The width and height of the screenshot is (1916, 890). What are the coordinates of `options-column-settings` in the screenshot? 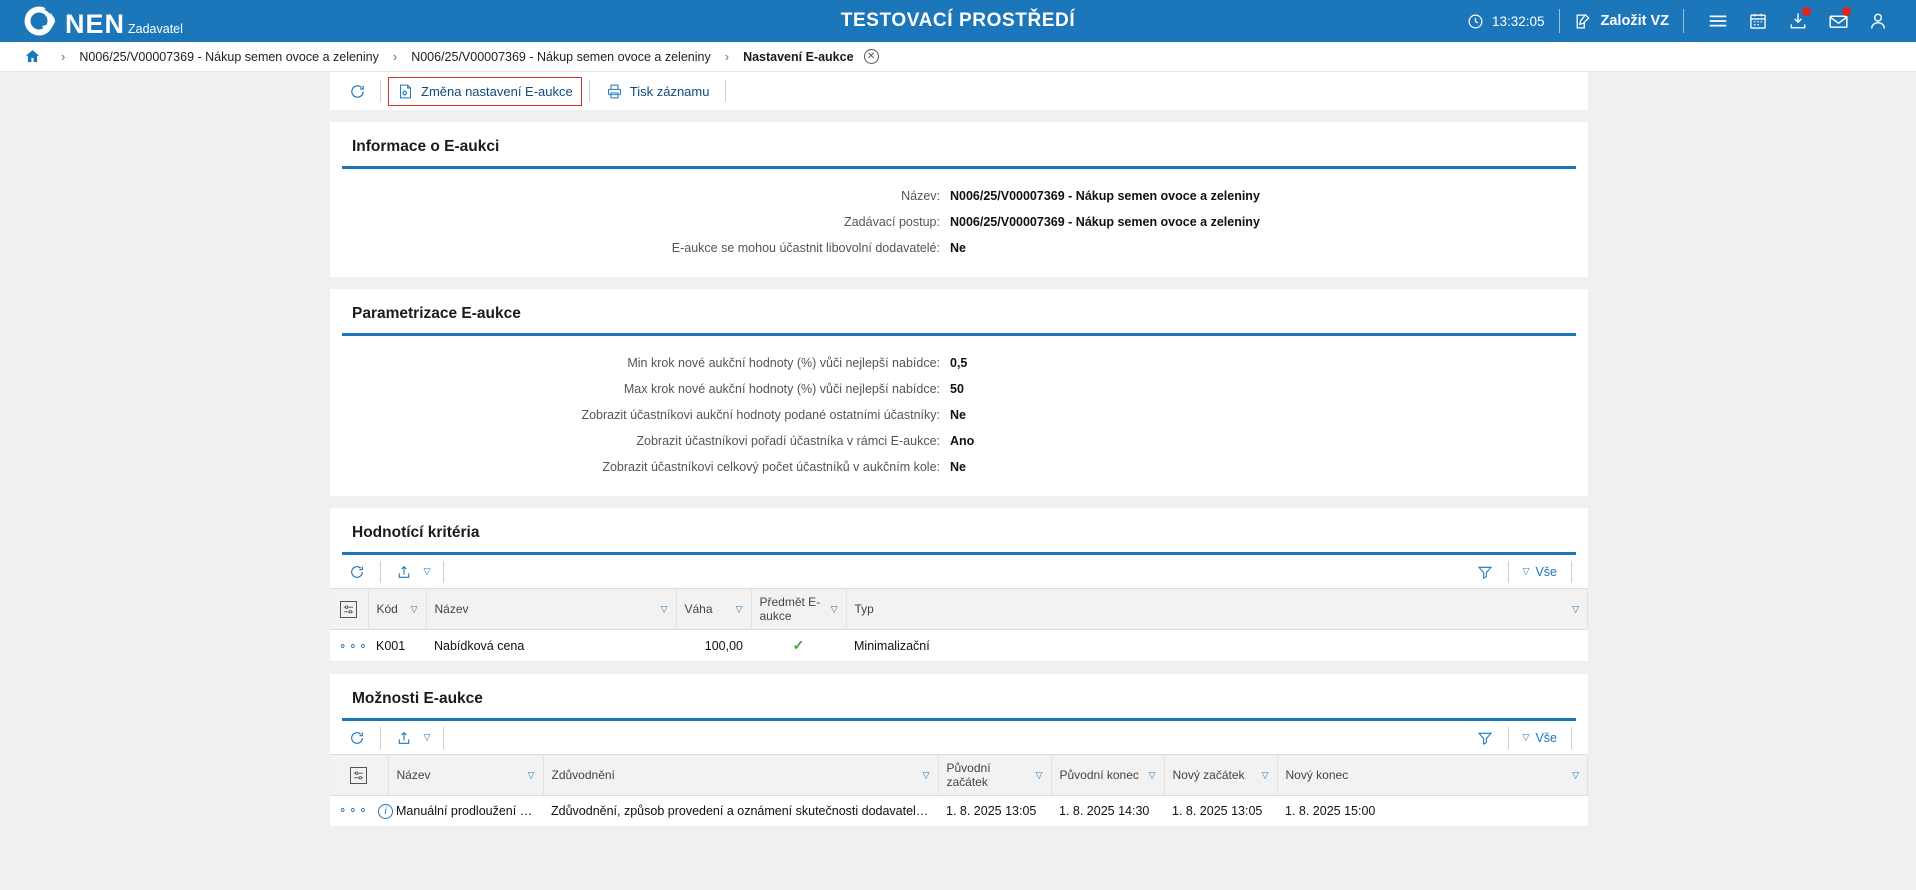 It's located at (359, 775).